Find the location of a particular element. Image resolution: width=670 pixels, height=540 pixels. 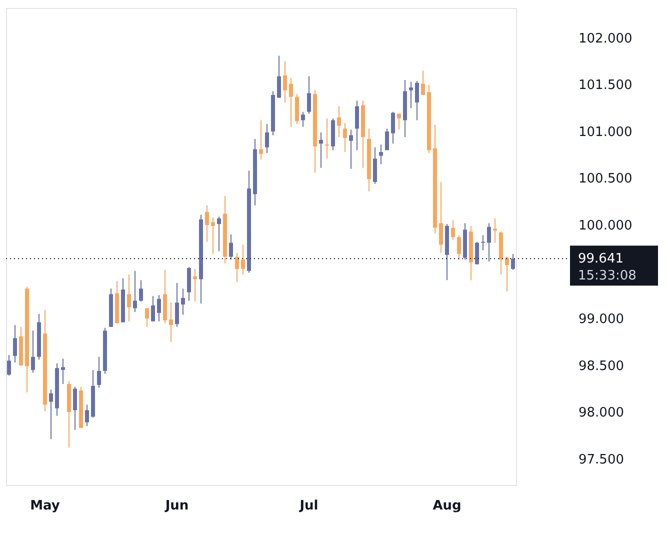

text: 15:33:08 is located at coordinates (607, 276).